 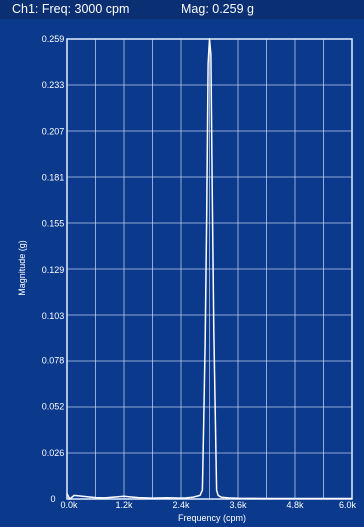 I want to click on x-axis-label: Frequency (cpm), so click(x=212, y=518).